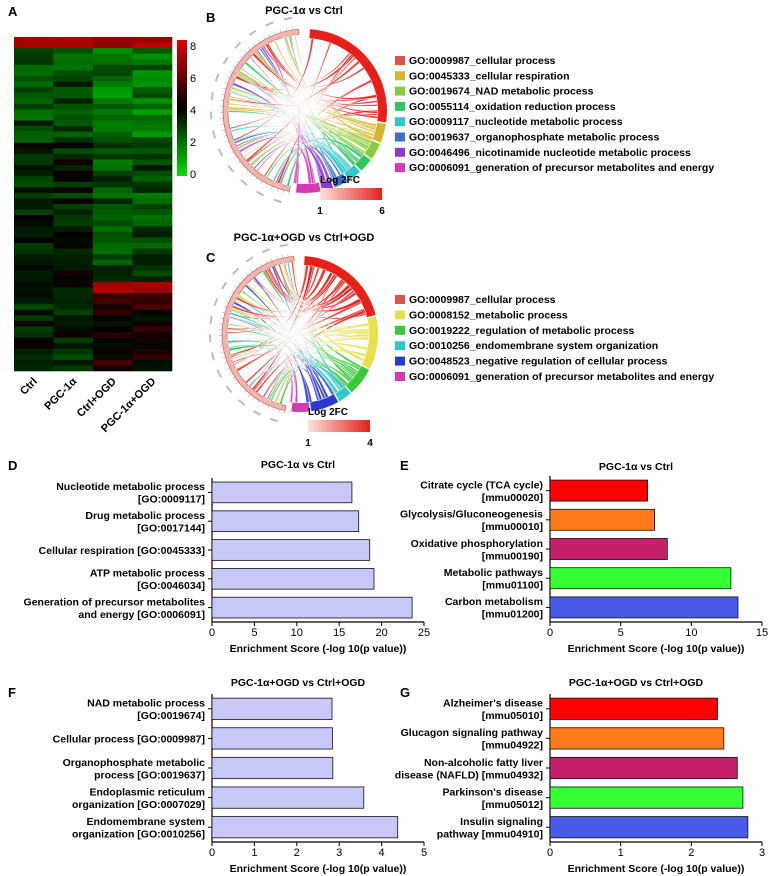 This screenshot has height=876, width=771. I want to click on legend-label: GO:0009117_nucleotide metabolic process, so click(516, 122).